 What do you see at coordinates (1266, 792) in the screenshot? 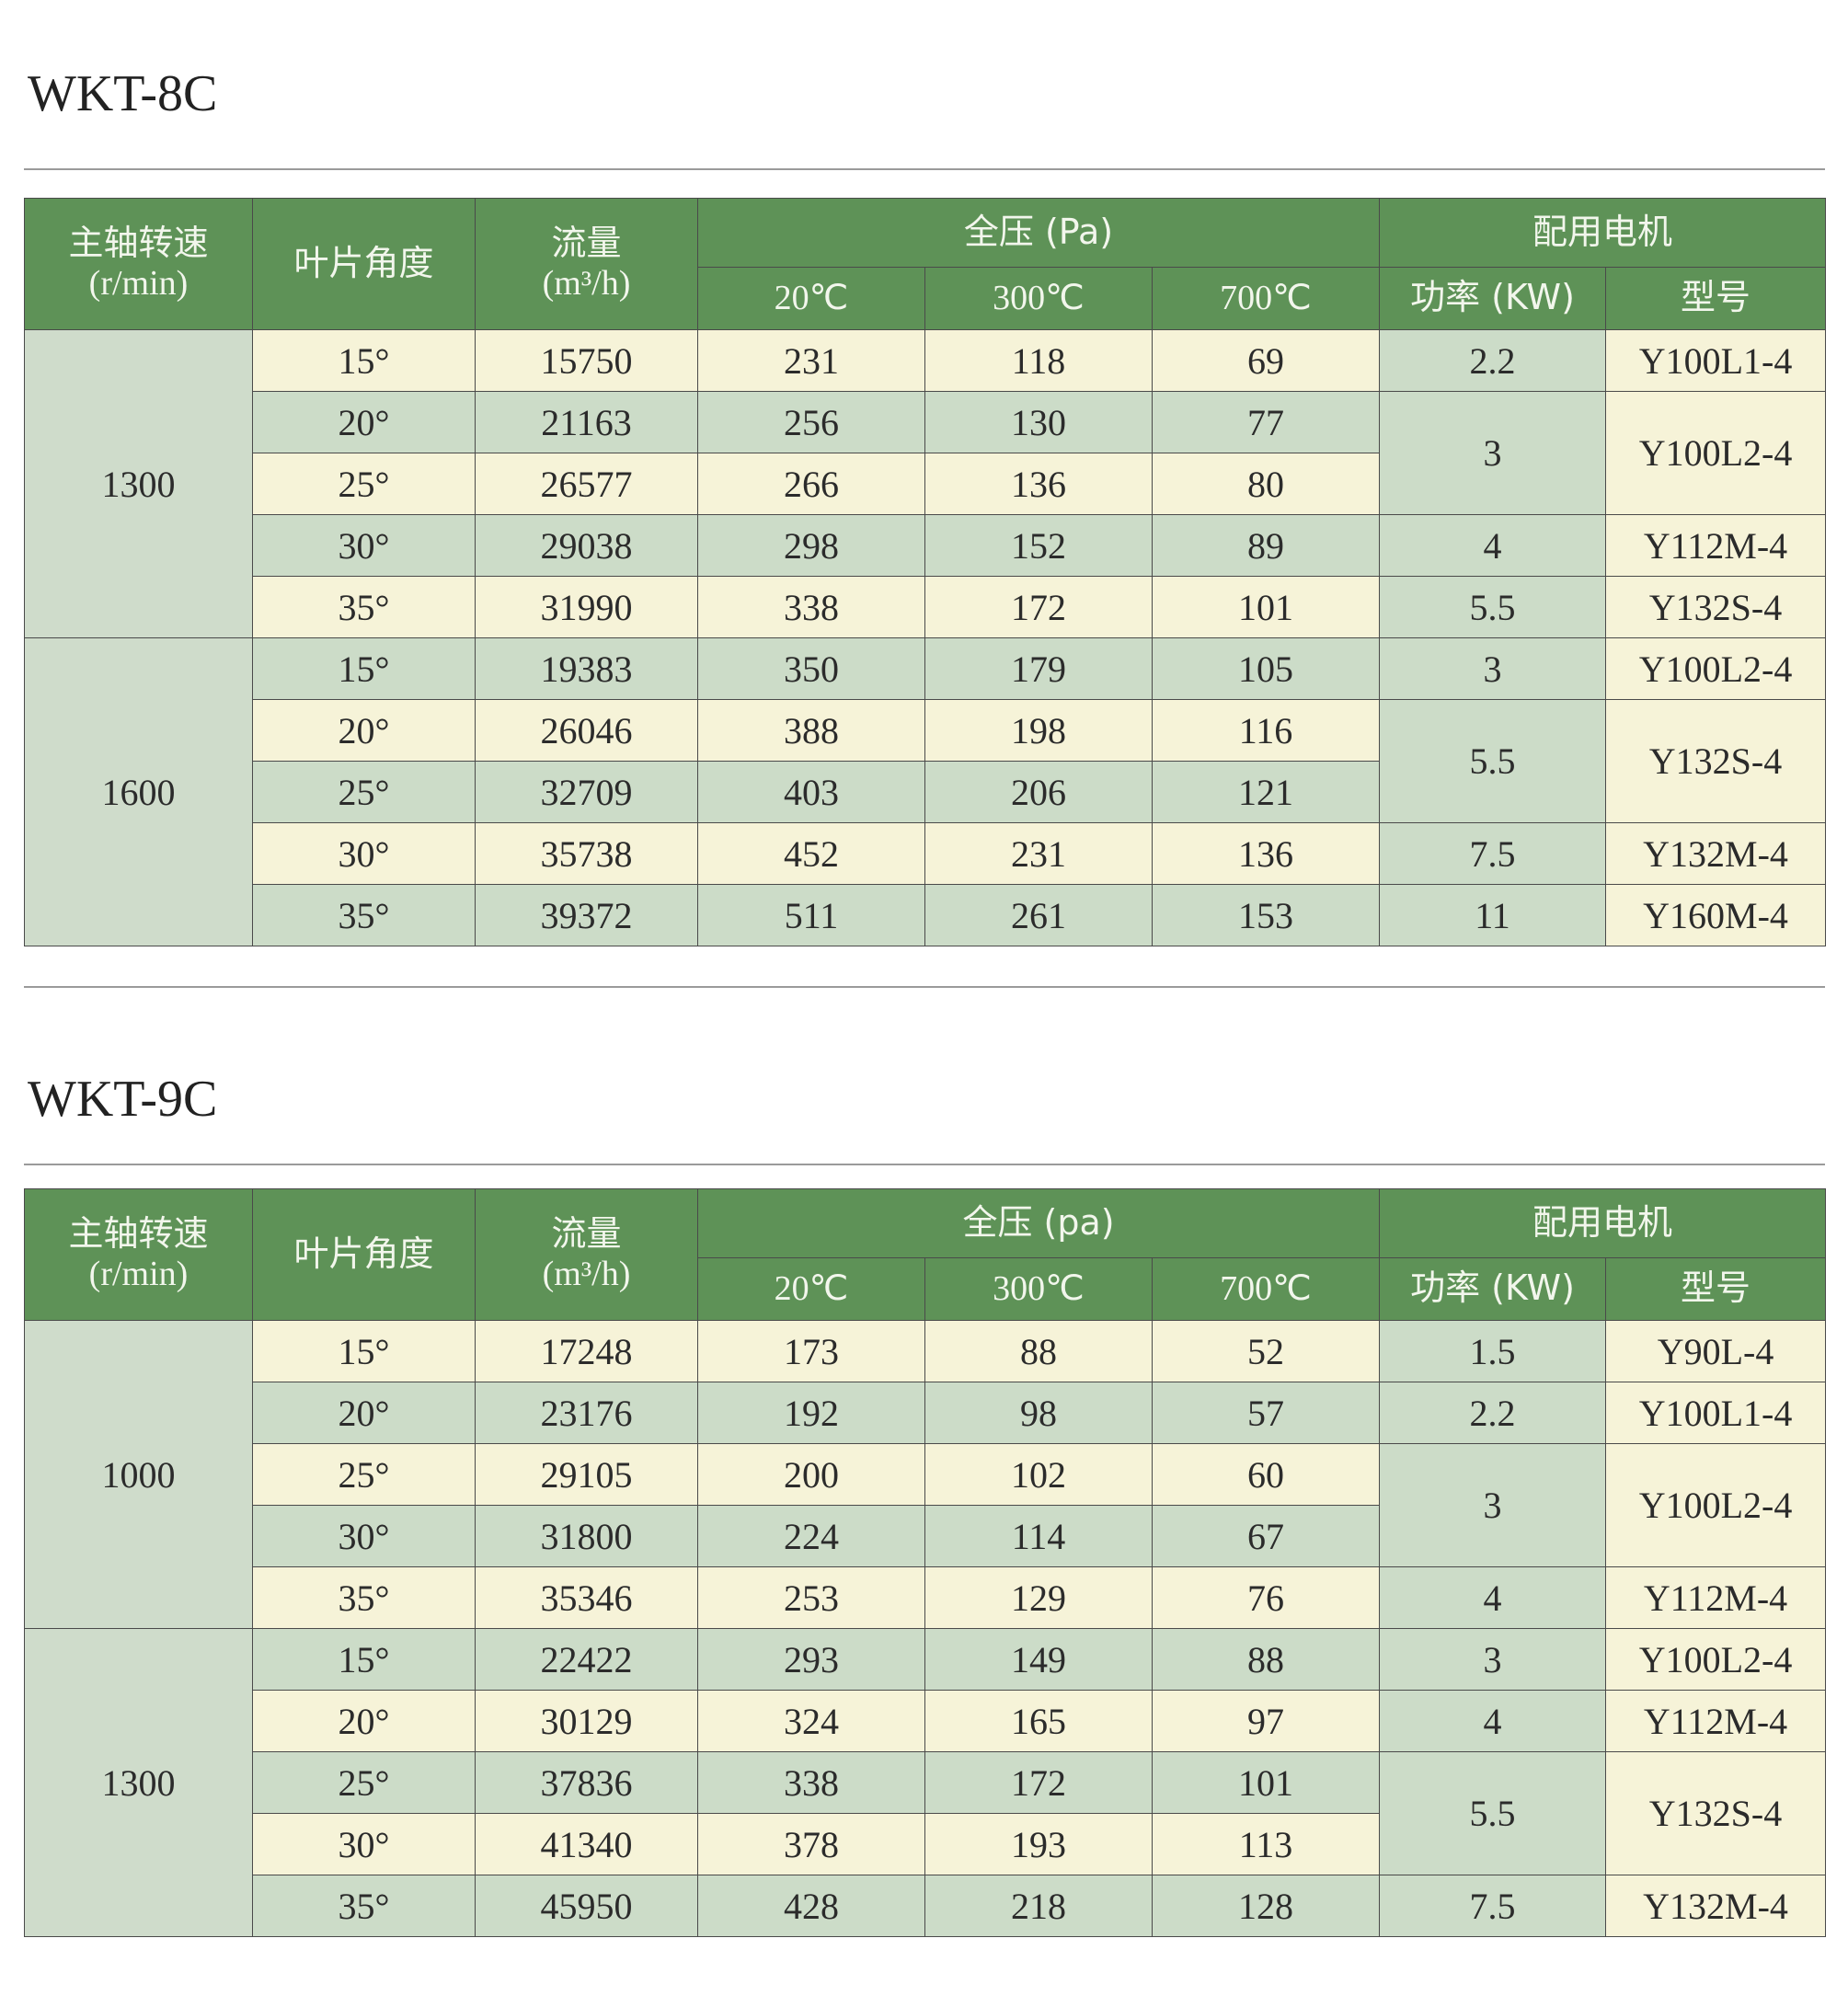
I see `pressure-700-cell: 121` at bounding box center [1266, 792].